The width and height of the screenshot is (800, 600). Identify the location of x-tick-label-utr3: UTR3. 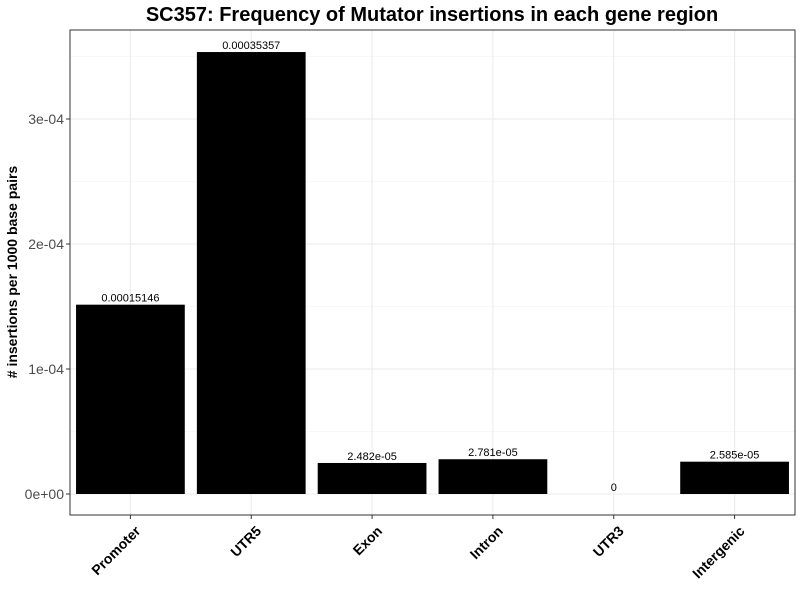
(608, 541).